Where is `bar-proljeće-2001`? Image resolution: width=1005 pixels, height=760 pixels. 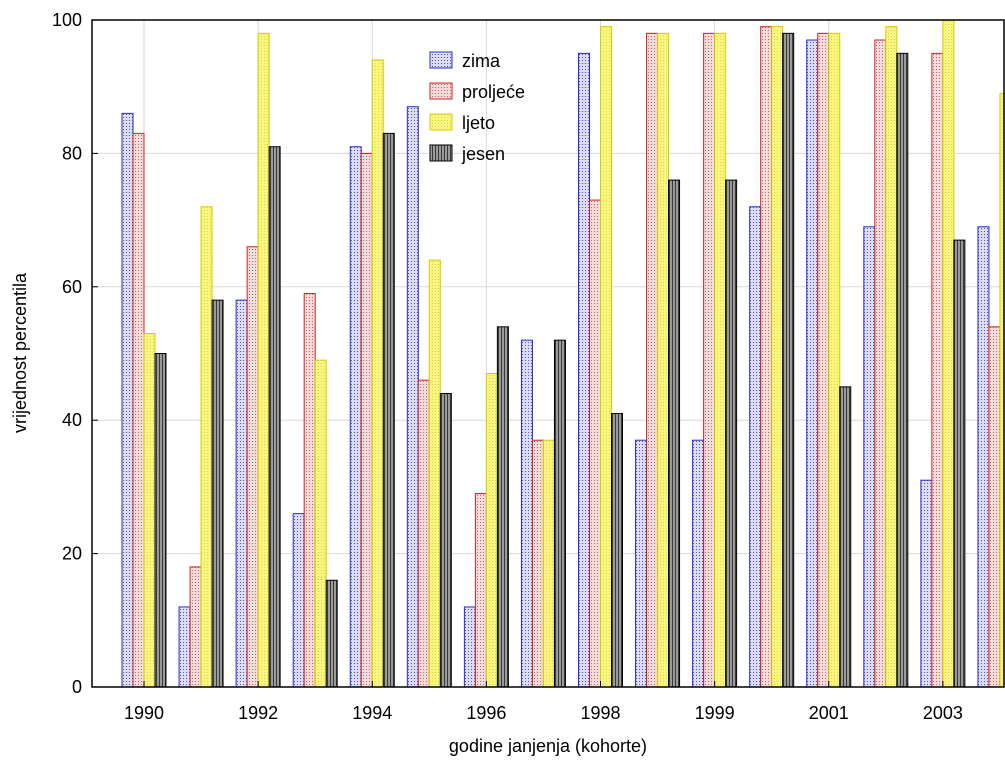
bar-proljeće-2001 is located at coordinates (823, 360).